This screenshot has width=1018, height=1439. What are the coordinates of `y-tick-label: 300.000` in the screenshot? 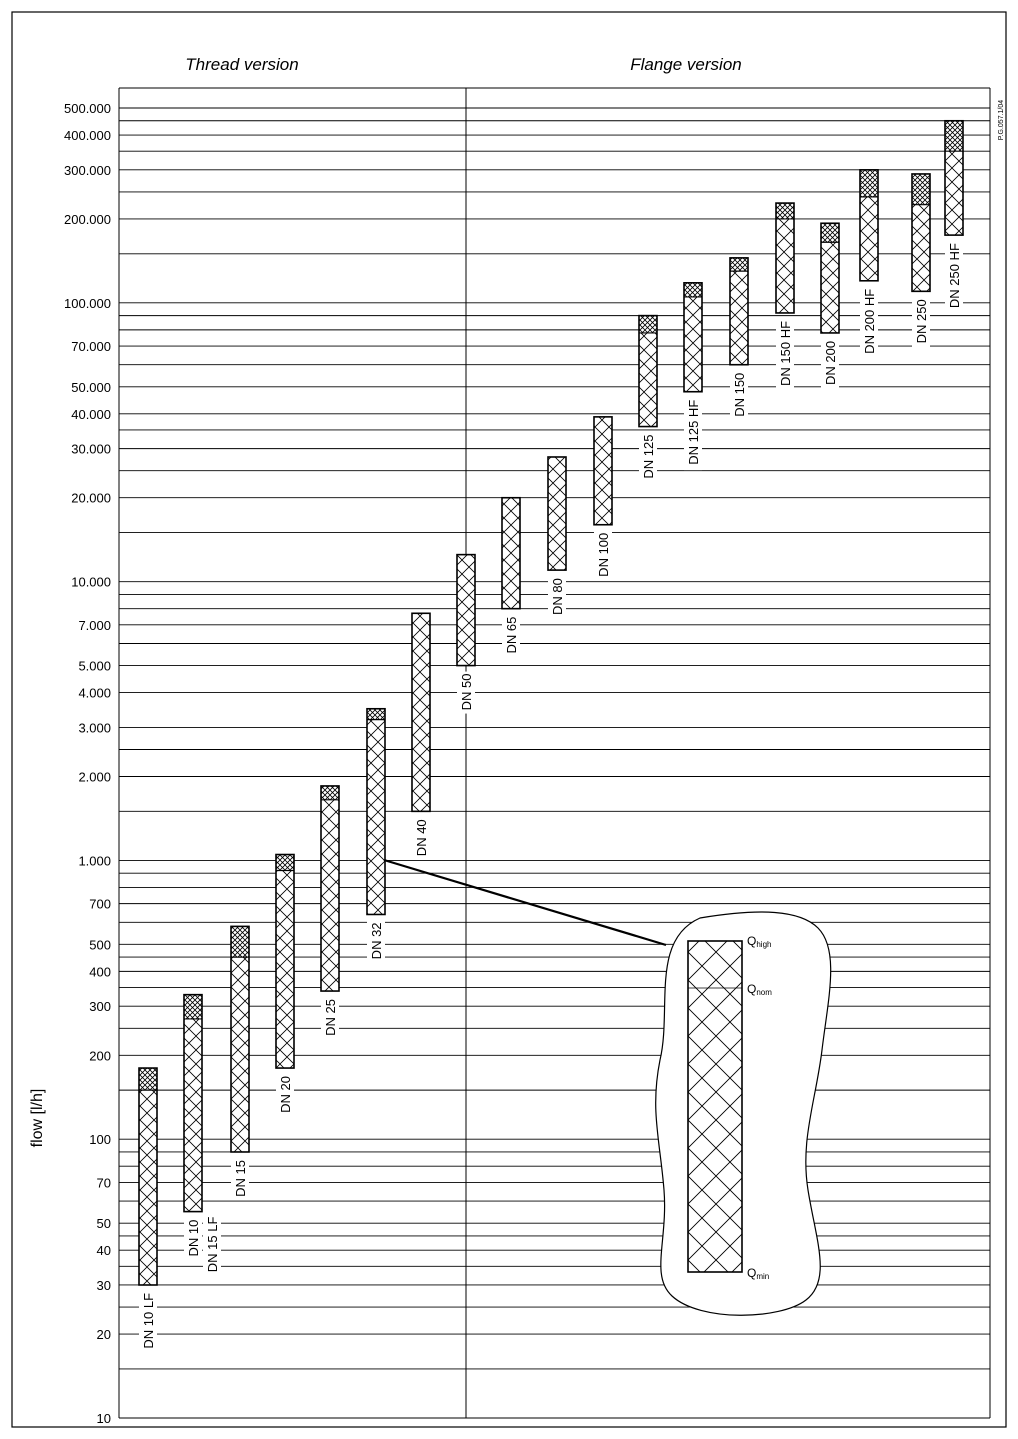 It's located at (87, 170).